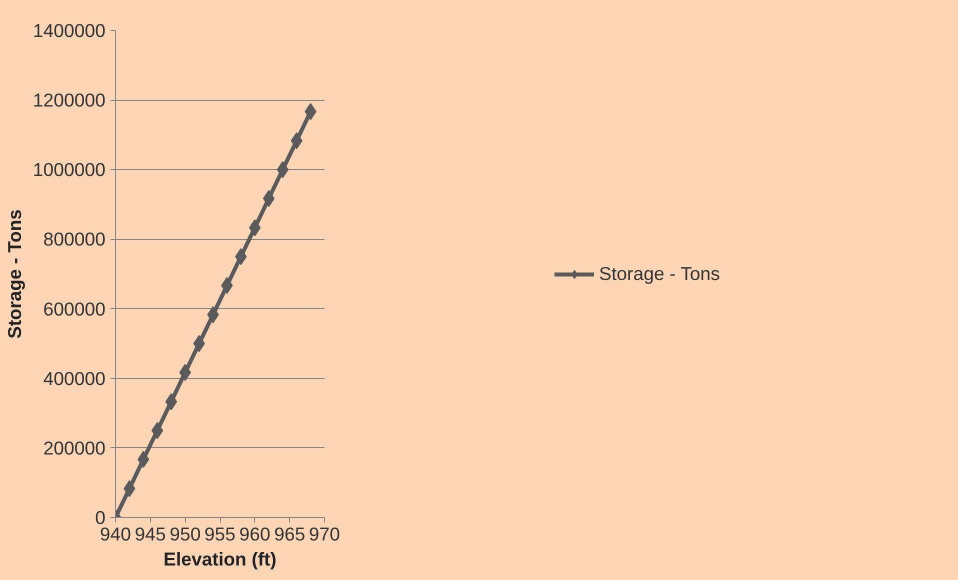  Describe the element at coordinates (150, 534) in the screenshot. I see `x-tick-label: 945` at that location.